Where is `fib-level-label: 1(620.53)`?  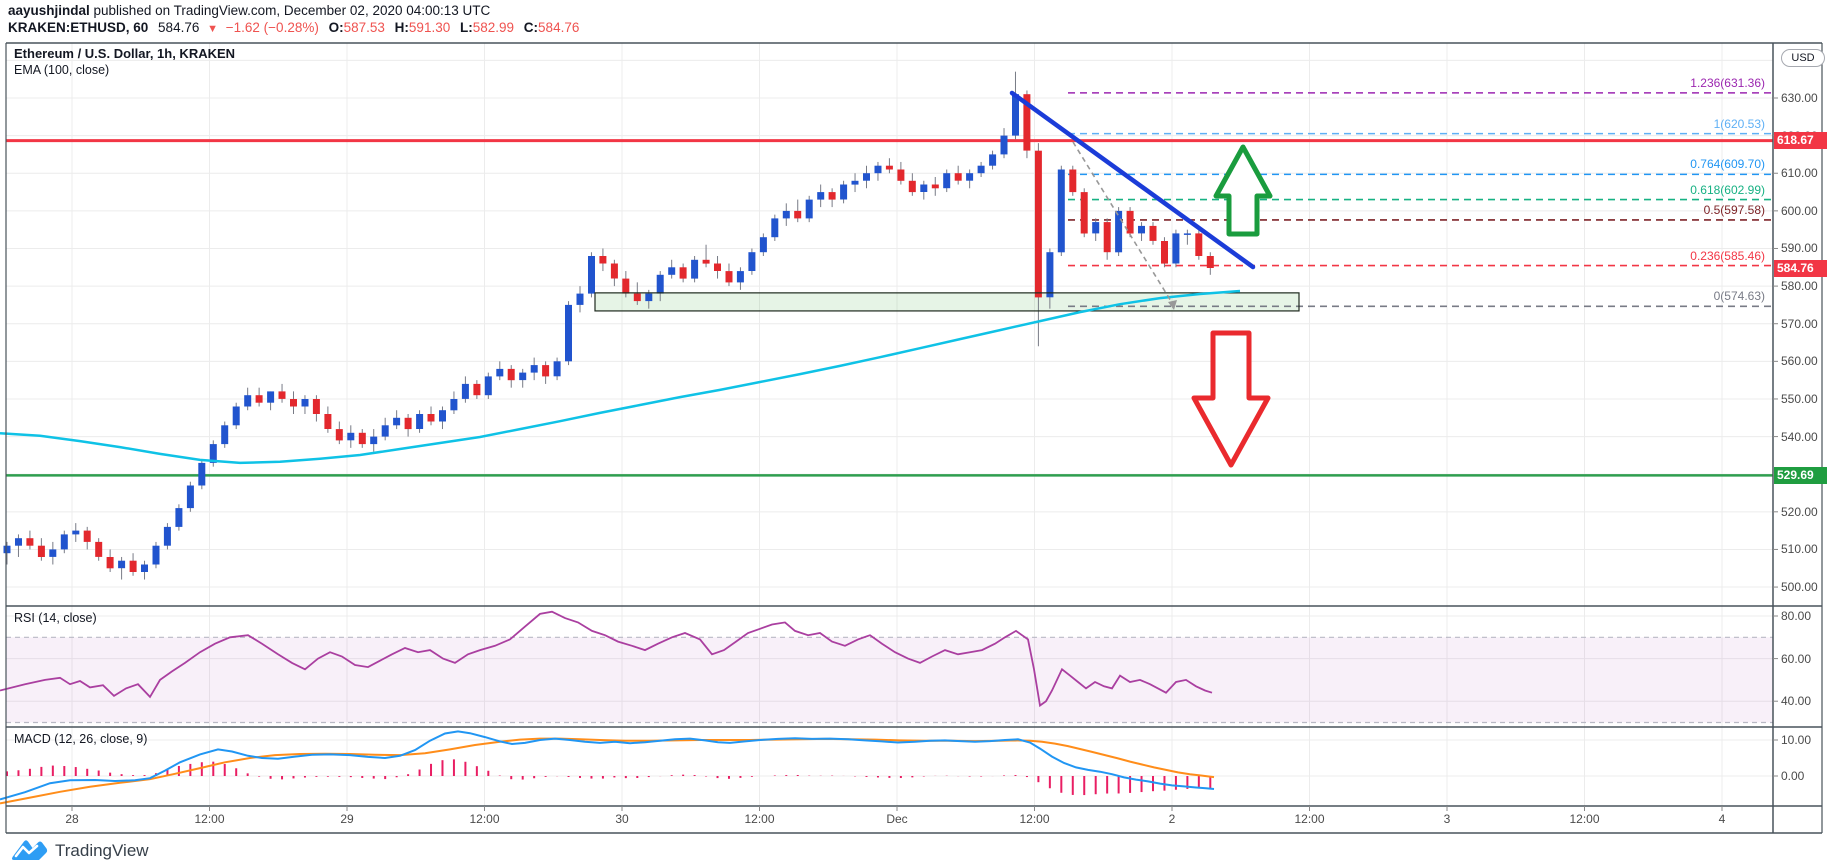
fib-level-label: 1(620.53) is located at coordinates (1739, 123).